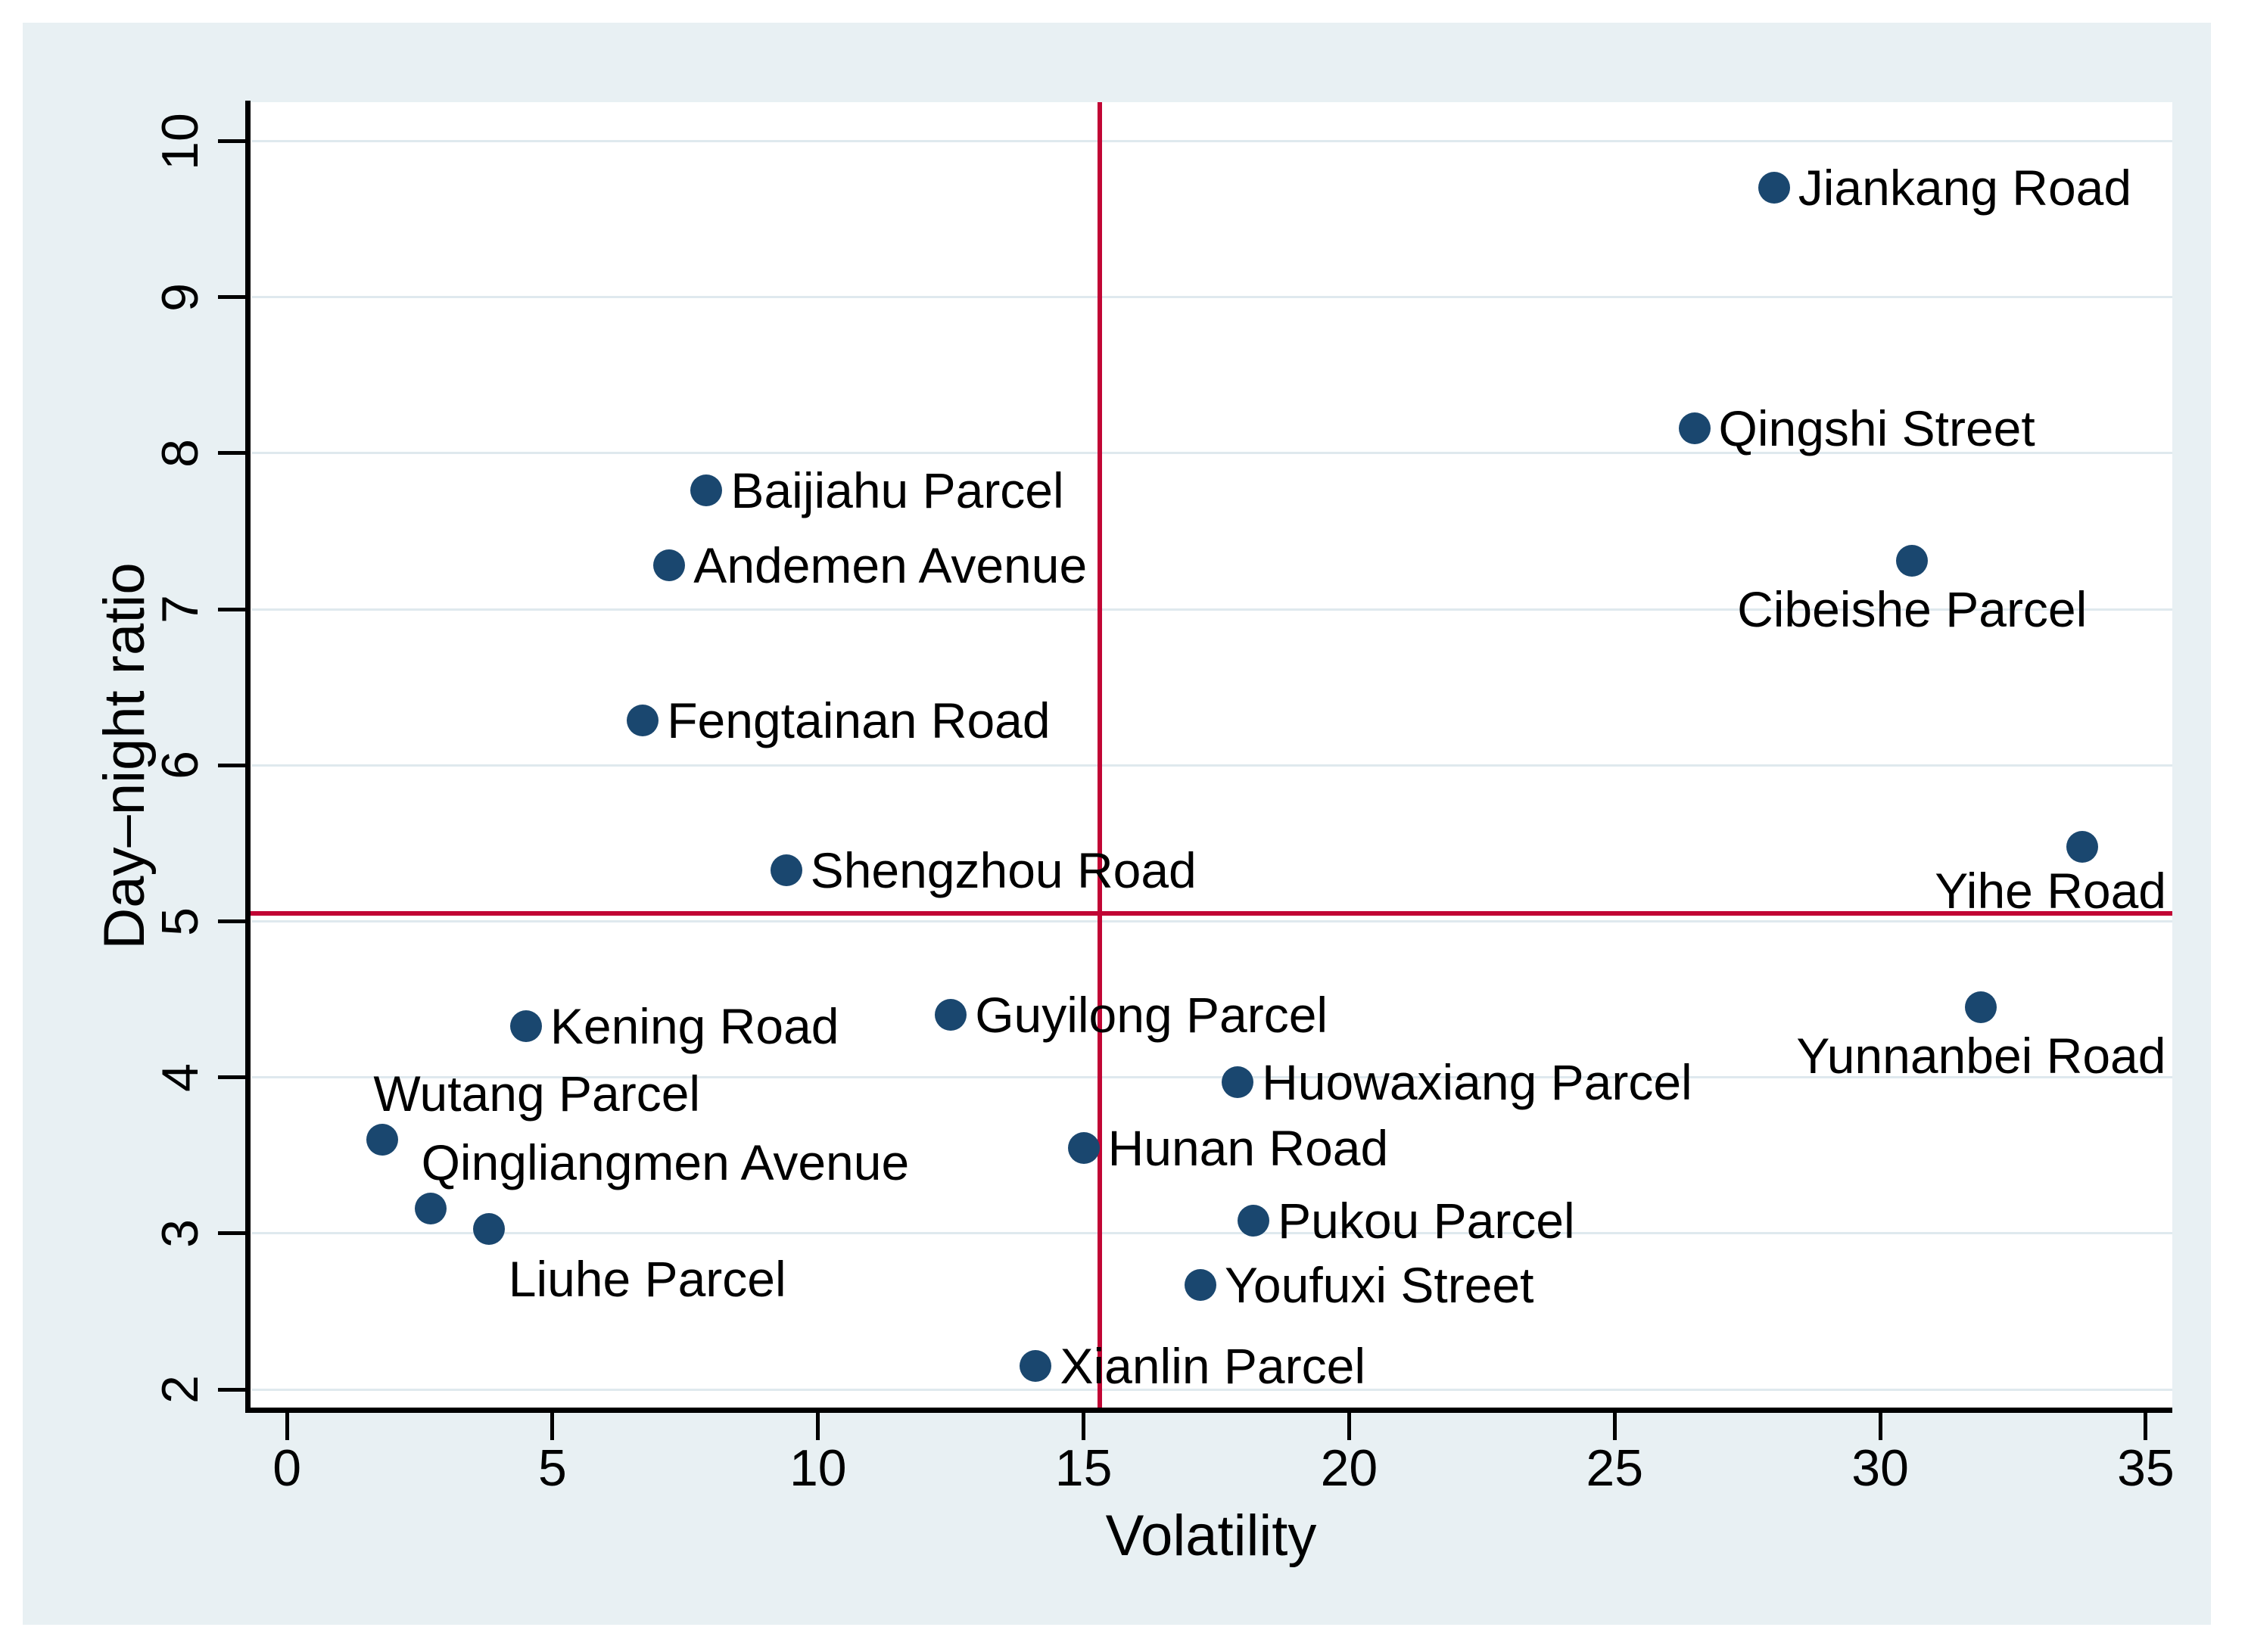  Describe the element at coordinates (1981, 1055) in the screenshot. I see `data-point-label-10: Yunnanbei Road` at that location.